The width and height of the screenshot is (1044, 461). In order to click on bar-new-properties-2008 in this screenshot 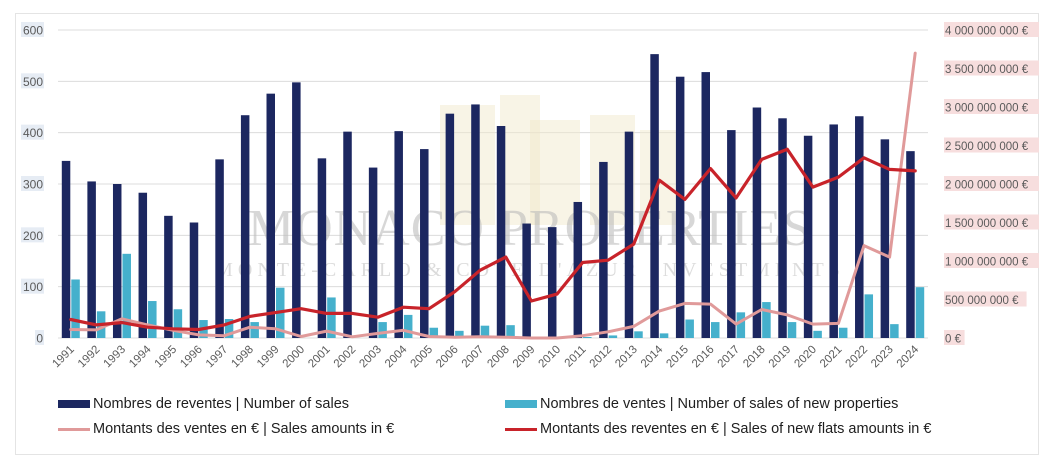, I will do `click(510, 331)`.